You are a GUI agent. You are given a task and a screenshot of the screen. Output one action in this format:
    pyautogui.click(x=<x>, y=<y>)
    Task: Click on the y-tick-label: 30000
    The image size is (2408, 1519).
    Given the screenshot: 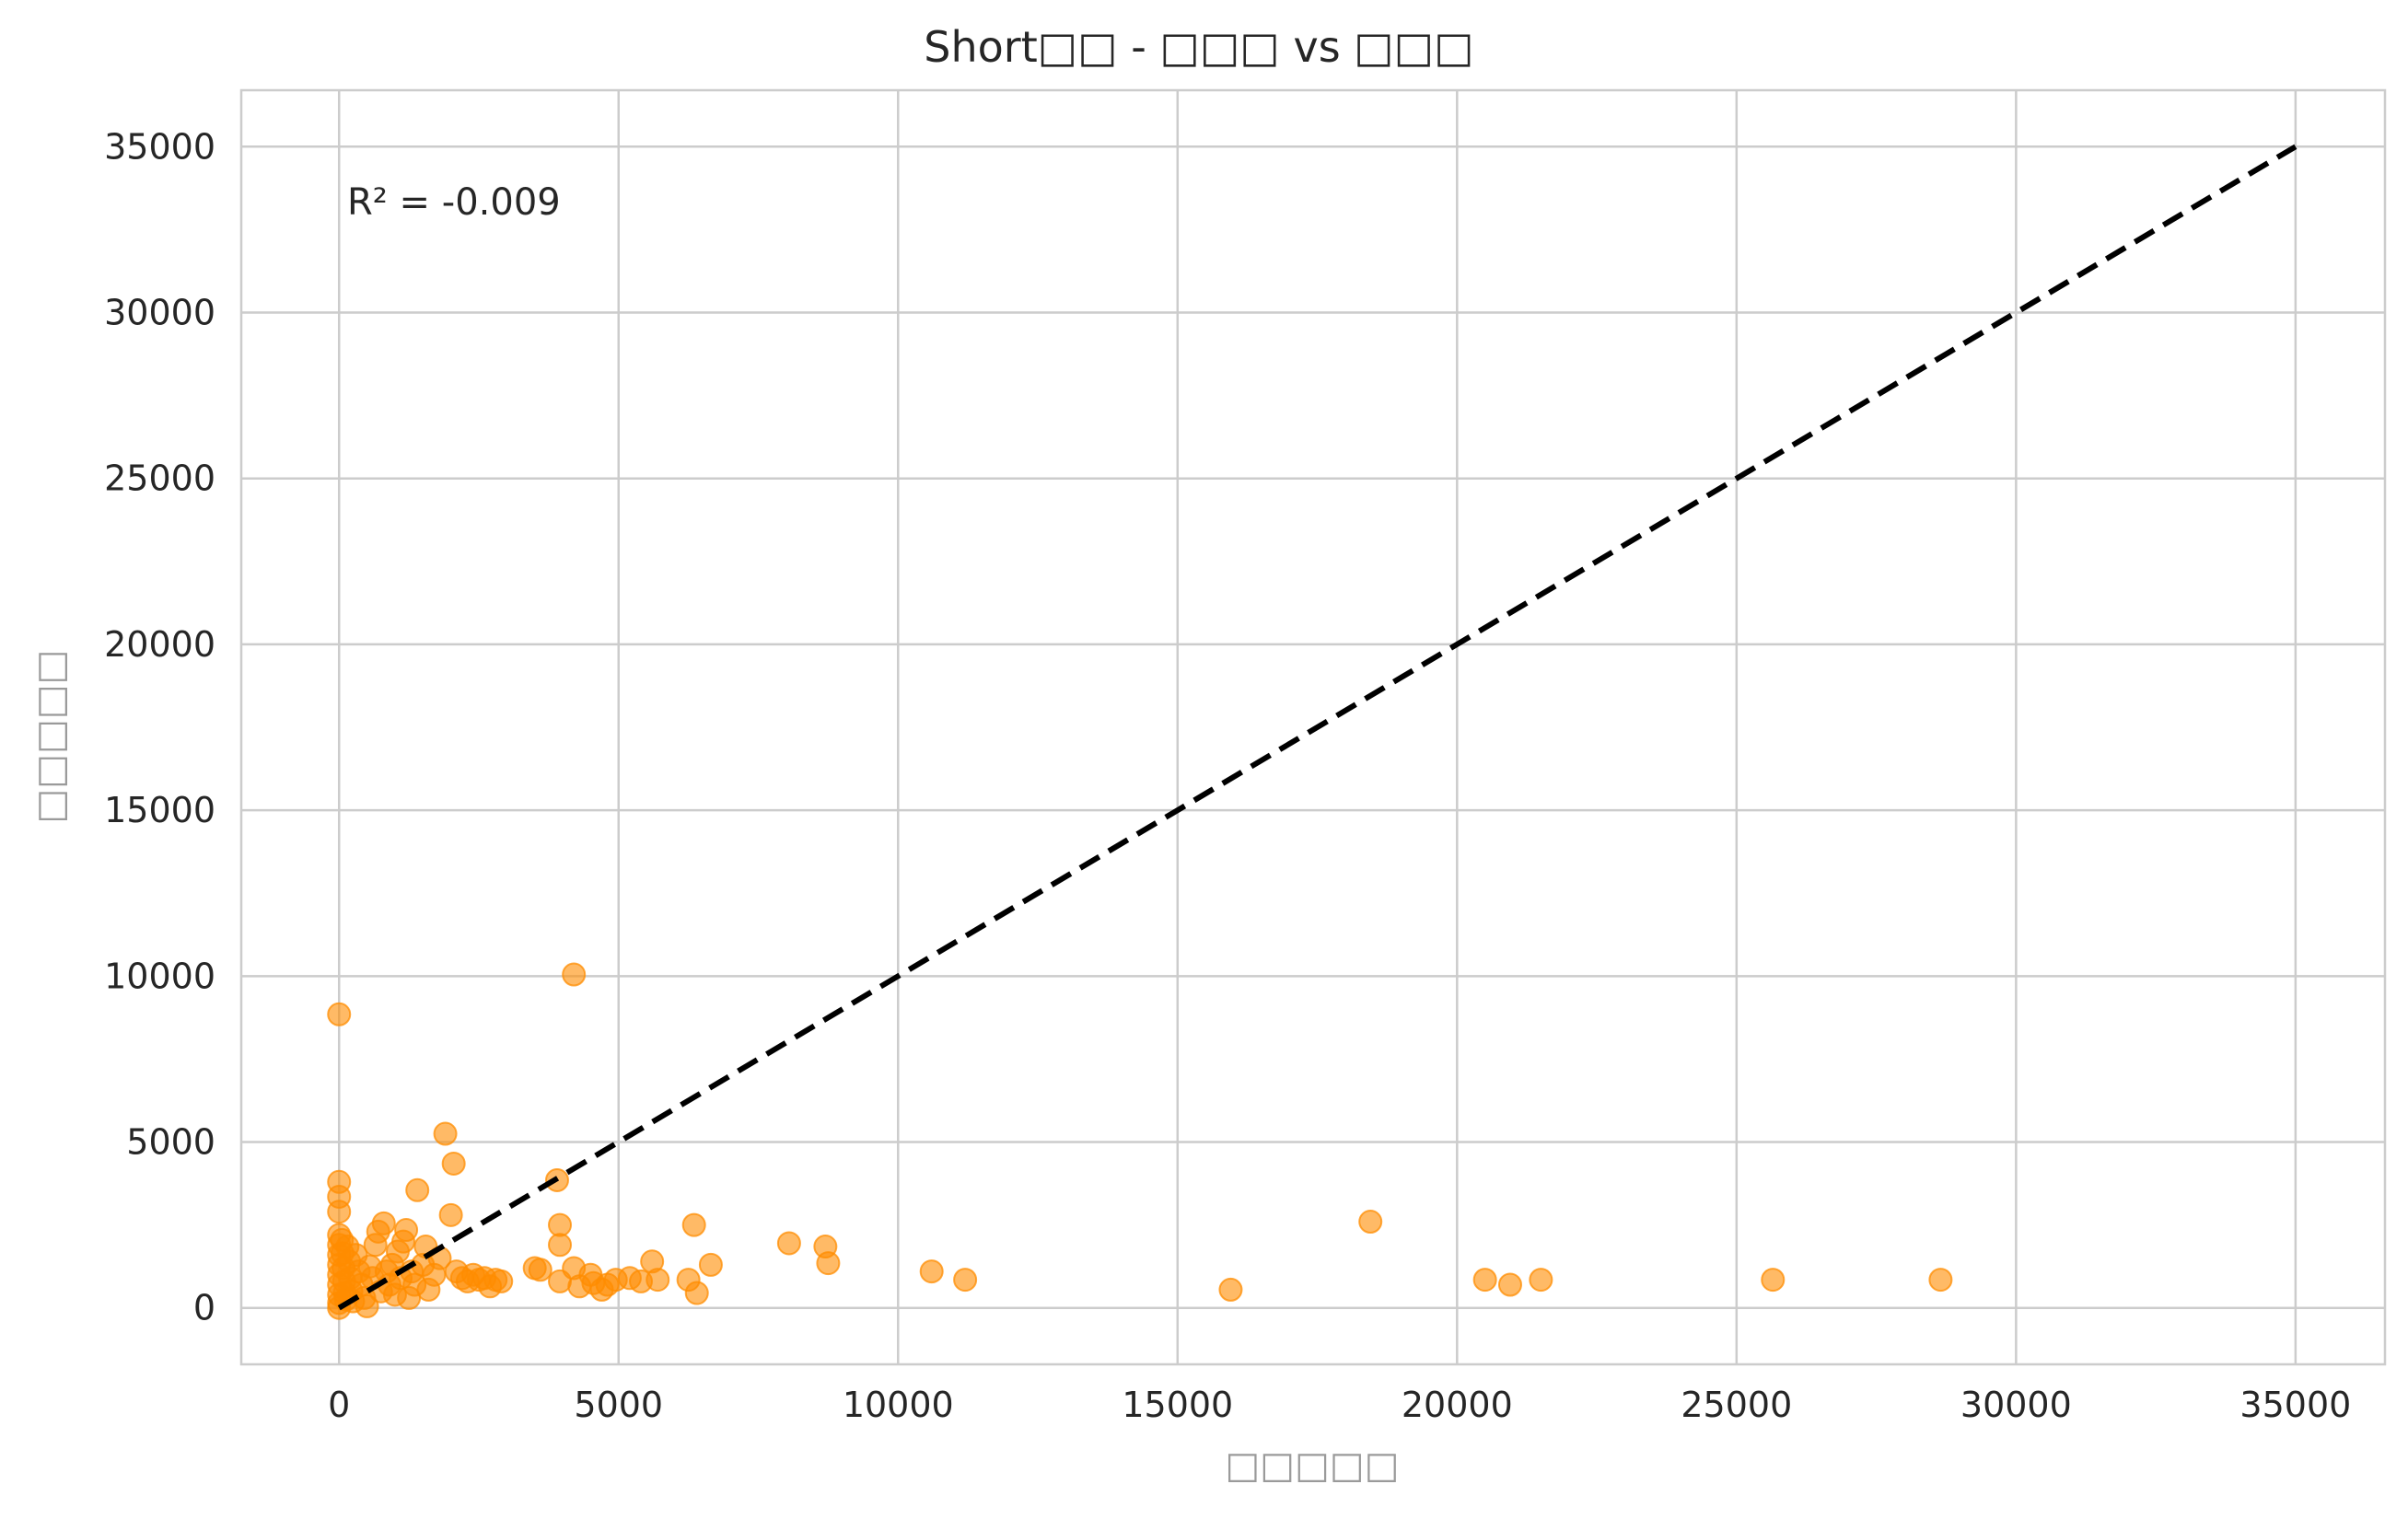 What is the action you would take?
    pyautogui.click(x=159, y=312)
    